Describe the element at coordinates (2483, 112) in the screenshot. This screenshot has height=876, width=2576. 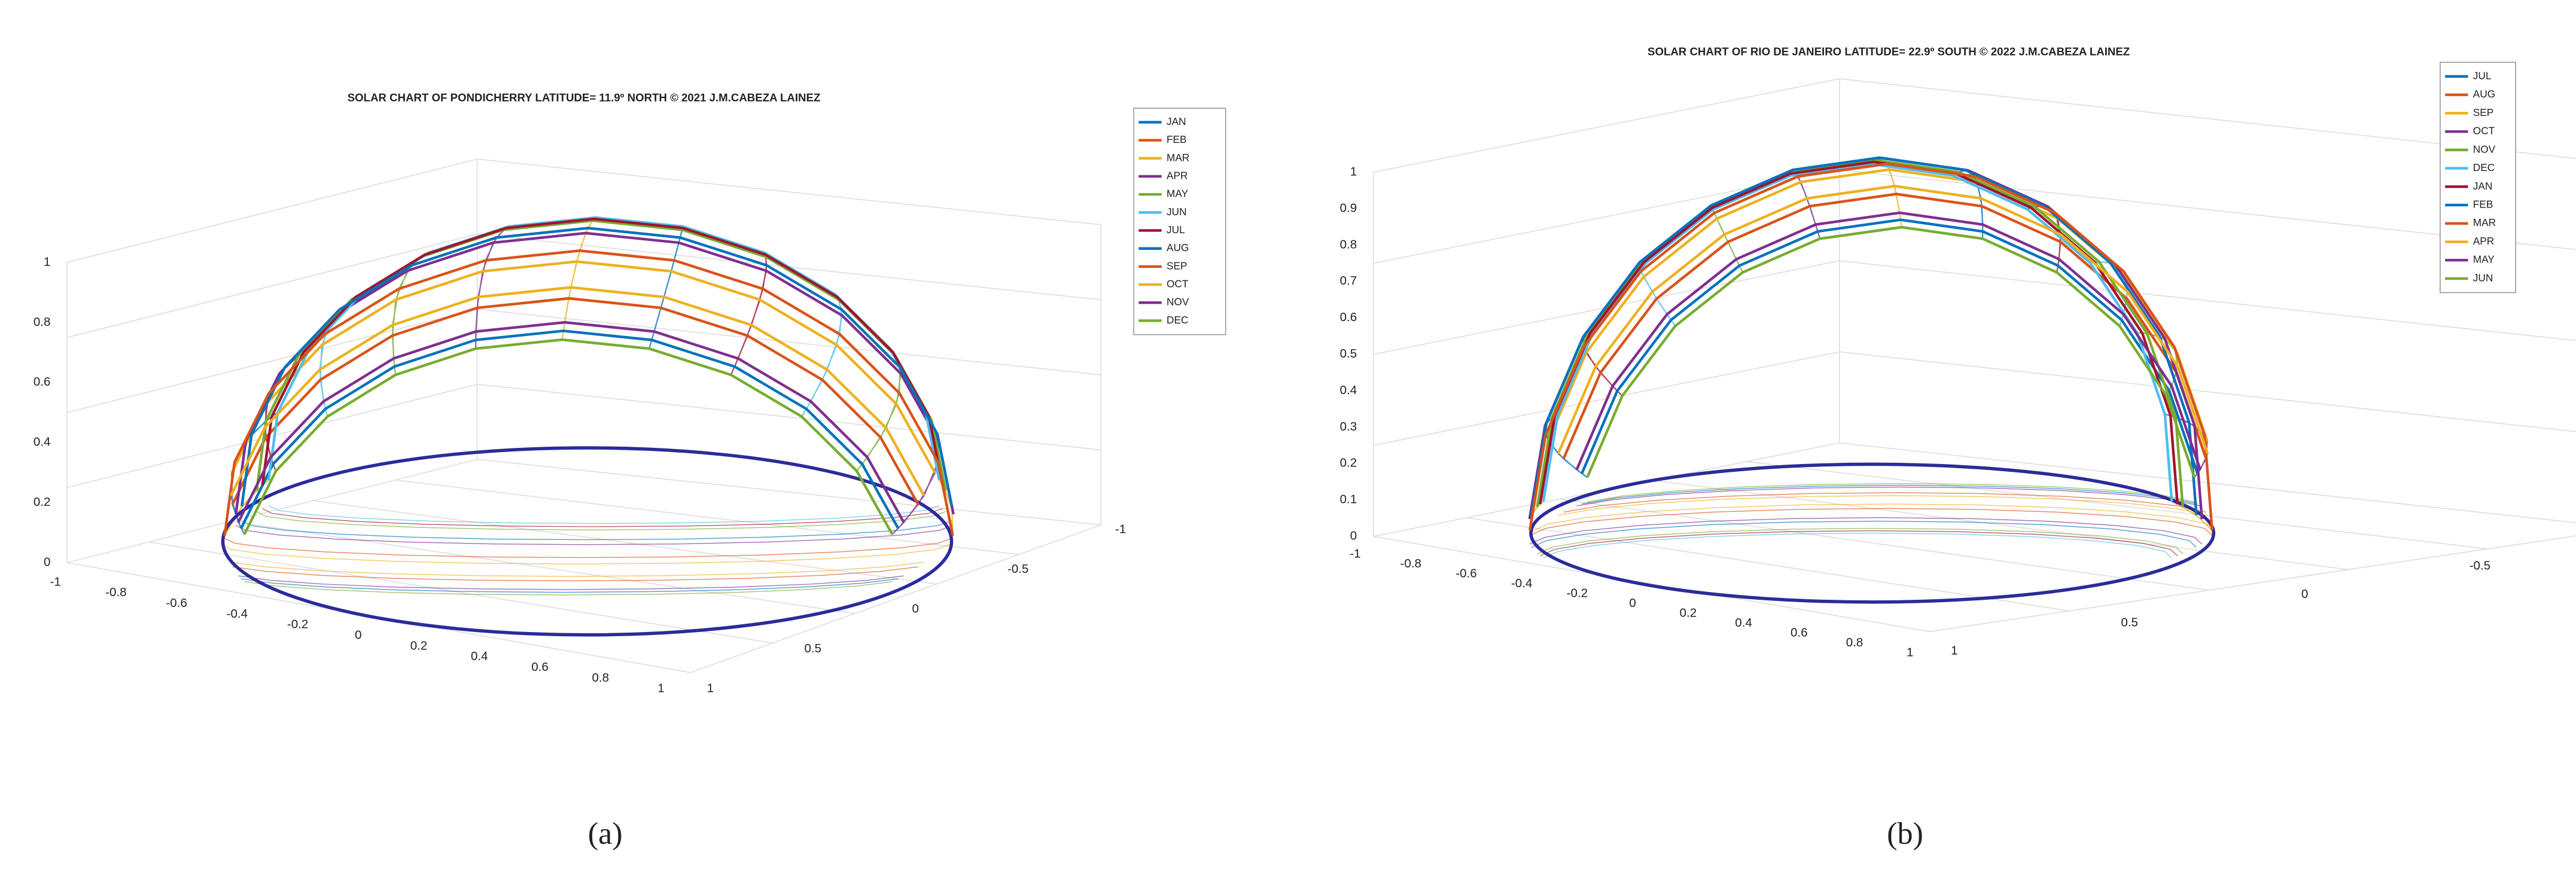
I see `legend-label: SEP` at that location.